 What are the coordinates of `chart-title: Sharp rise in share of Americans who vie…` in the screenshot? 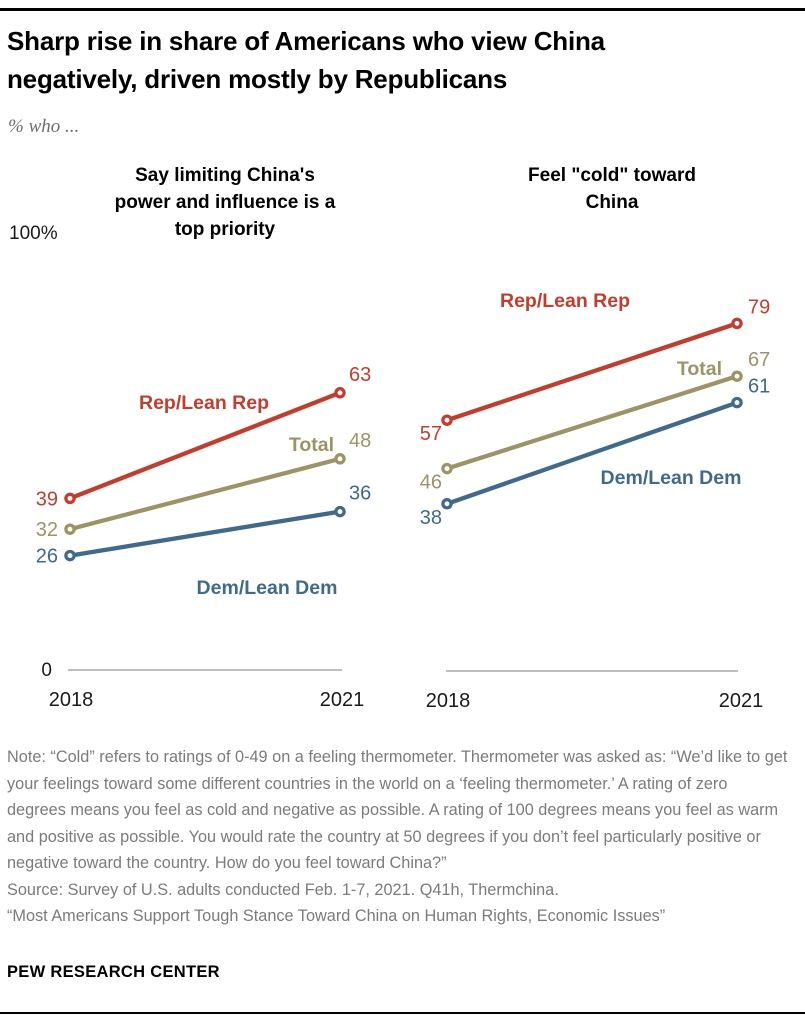 It's located at (306, 60).